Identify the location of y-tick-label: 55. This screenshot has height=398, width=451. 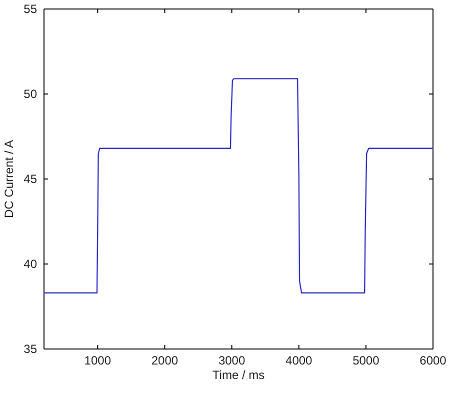
(31, 9).